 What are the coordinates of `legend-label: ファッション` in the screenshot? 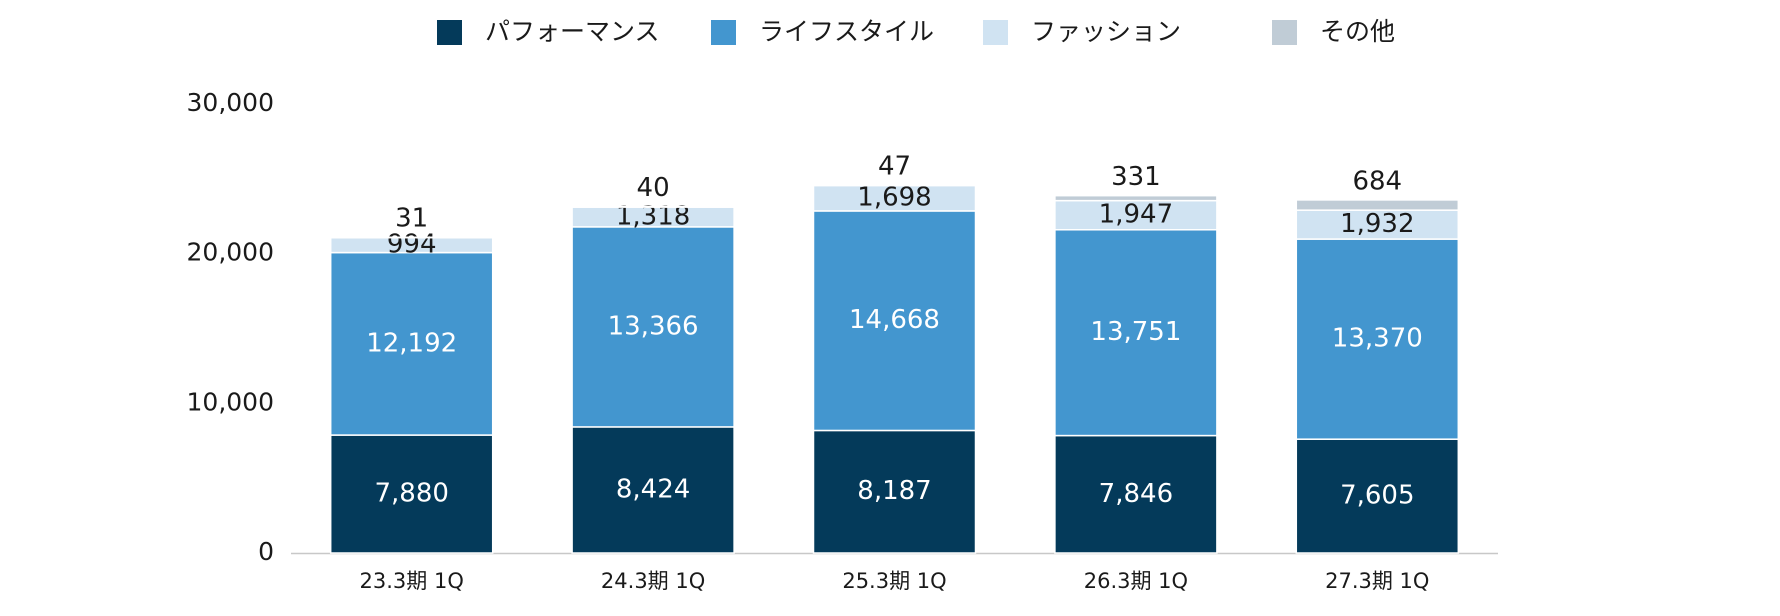 It's located at (1106, 31).